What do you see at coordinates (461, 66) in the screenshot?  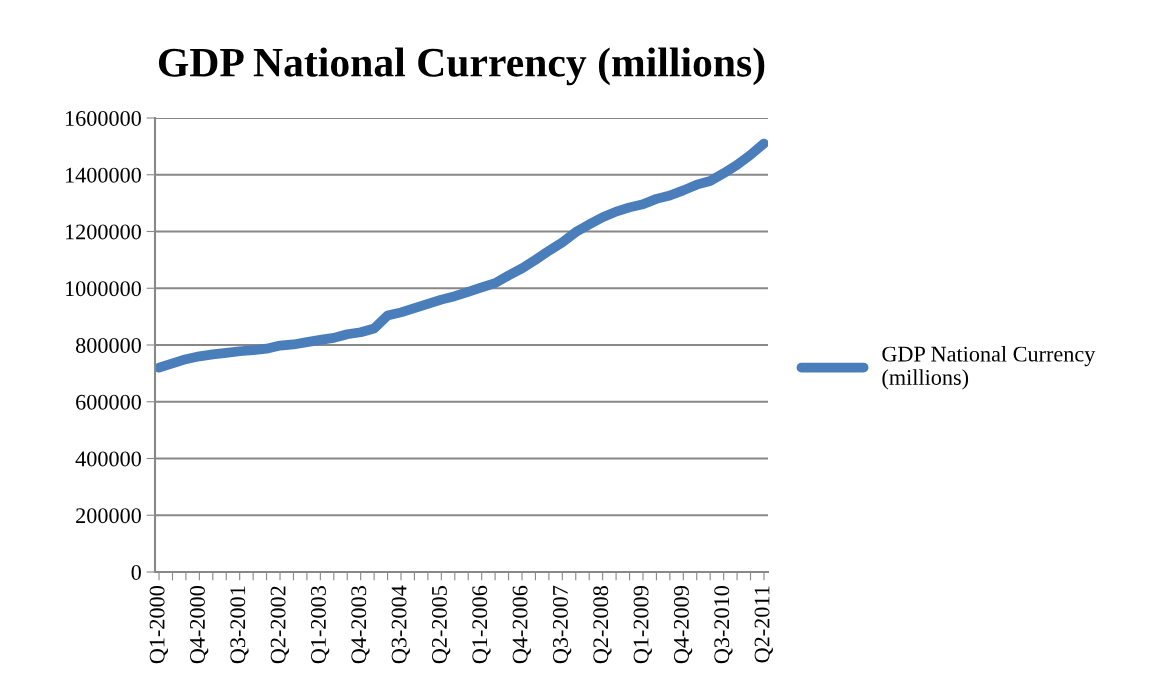 I see `chart-title: GDP National Currency (millions)` at bounding box center [461, 66].